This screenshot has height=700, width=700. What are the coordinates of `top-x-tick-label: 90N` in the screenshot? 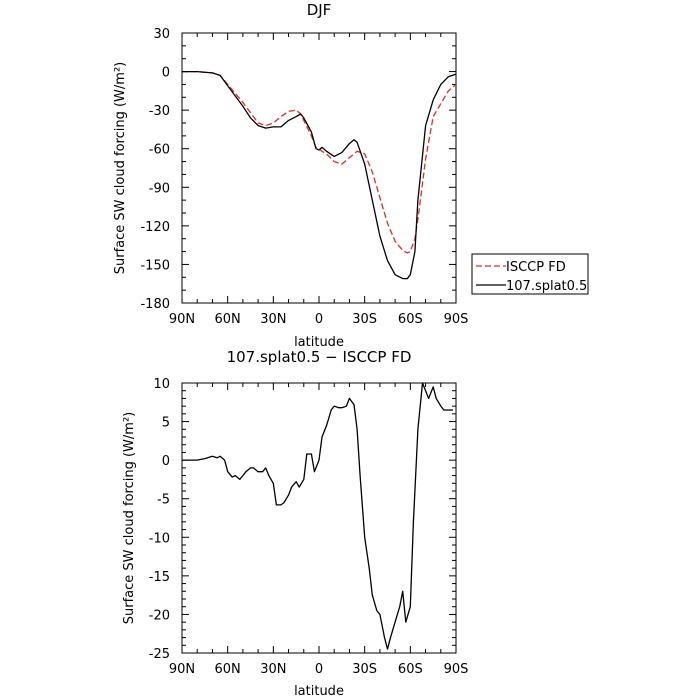 It's located at (182, 319).